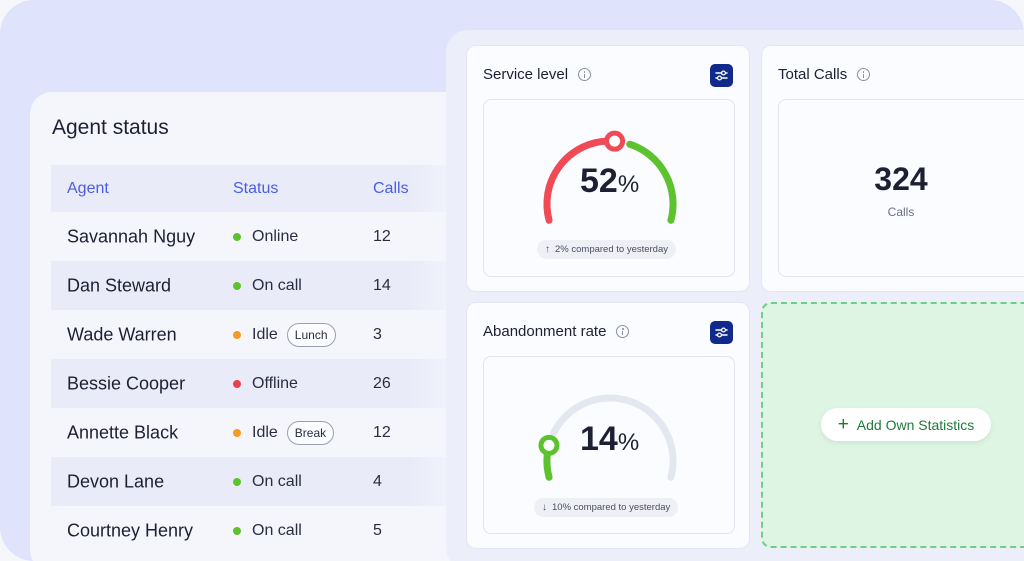  Describe the element at coordinates (612, 249) in the screenshot. I see `service-level-compare-text: 2% compared to yesterday` at that location.